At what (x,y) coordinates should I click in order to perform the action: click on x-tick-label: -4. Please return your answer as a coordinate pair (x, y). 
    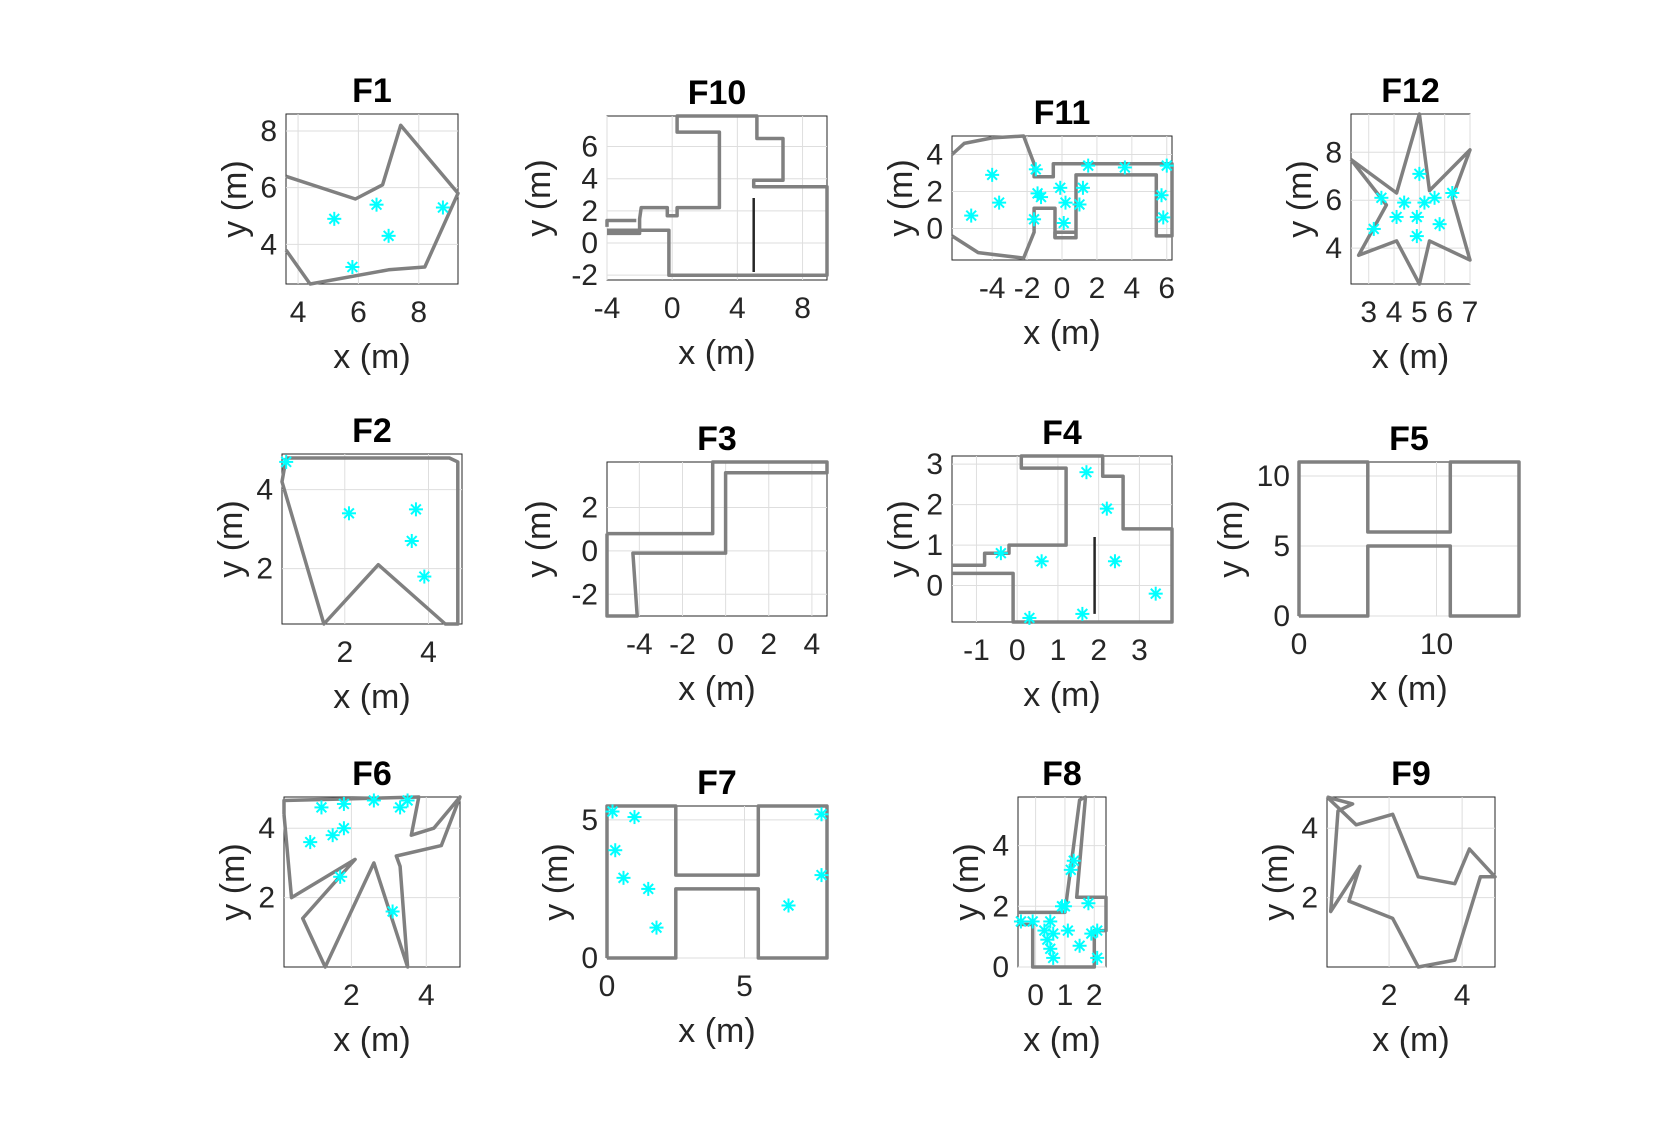
    Looking at the image, I should click on (992, 288).